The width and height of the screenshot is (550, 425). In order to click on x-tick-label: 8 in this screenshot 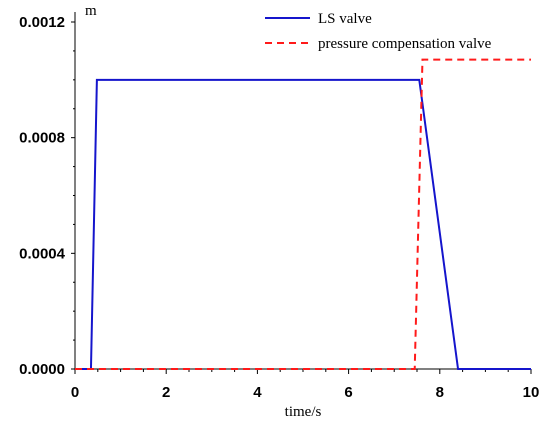, I will do `click(440, 392)`.